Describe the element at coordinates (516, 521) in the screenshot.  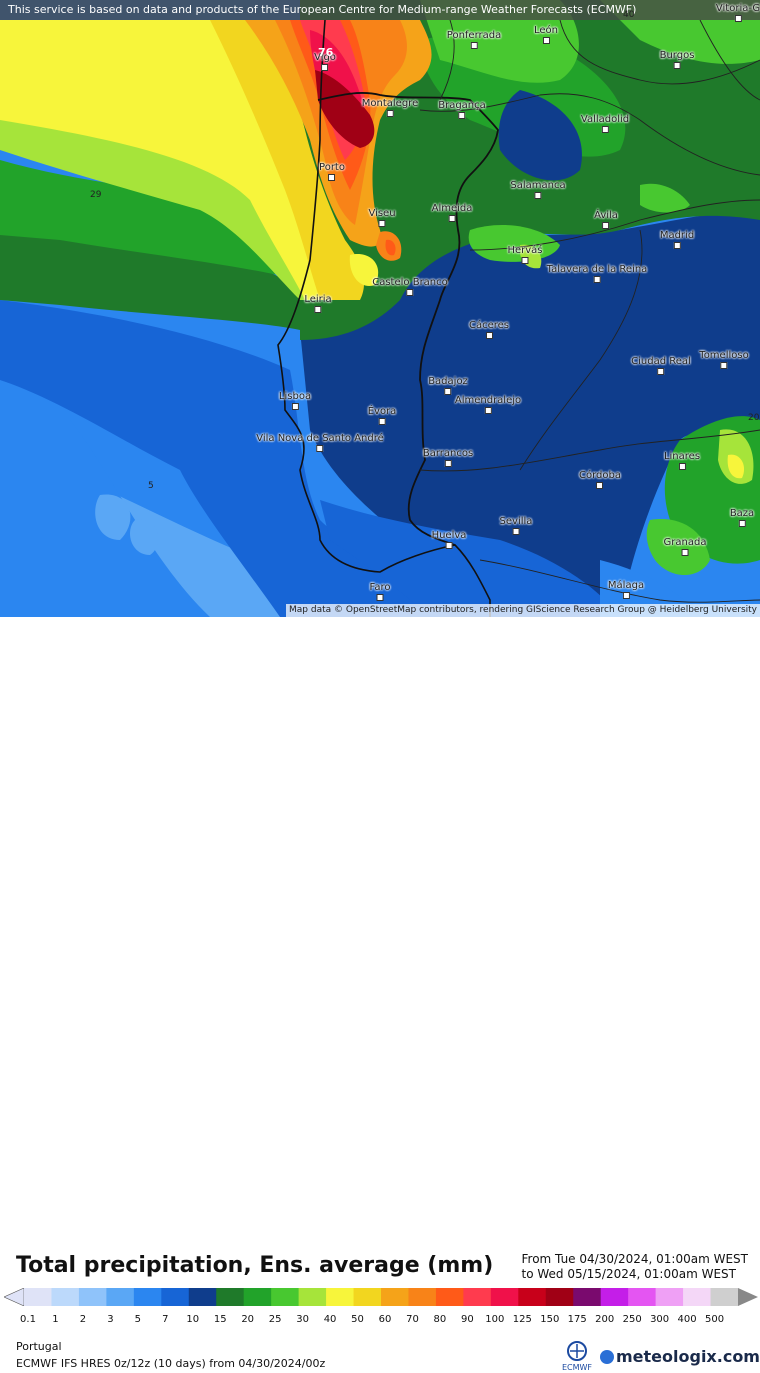
I see `city-name: Sevilla` at that location.